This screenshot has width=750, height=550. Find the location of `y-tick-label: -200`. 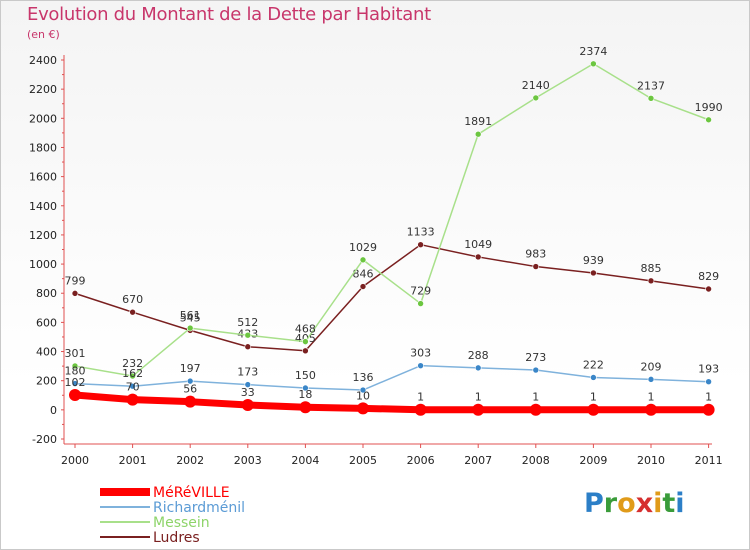

y-tick-label: -200 is located at coordinates (44, 439).